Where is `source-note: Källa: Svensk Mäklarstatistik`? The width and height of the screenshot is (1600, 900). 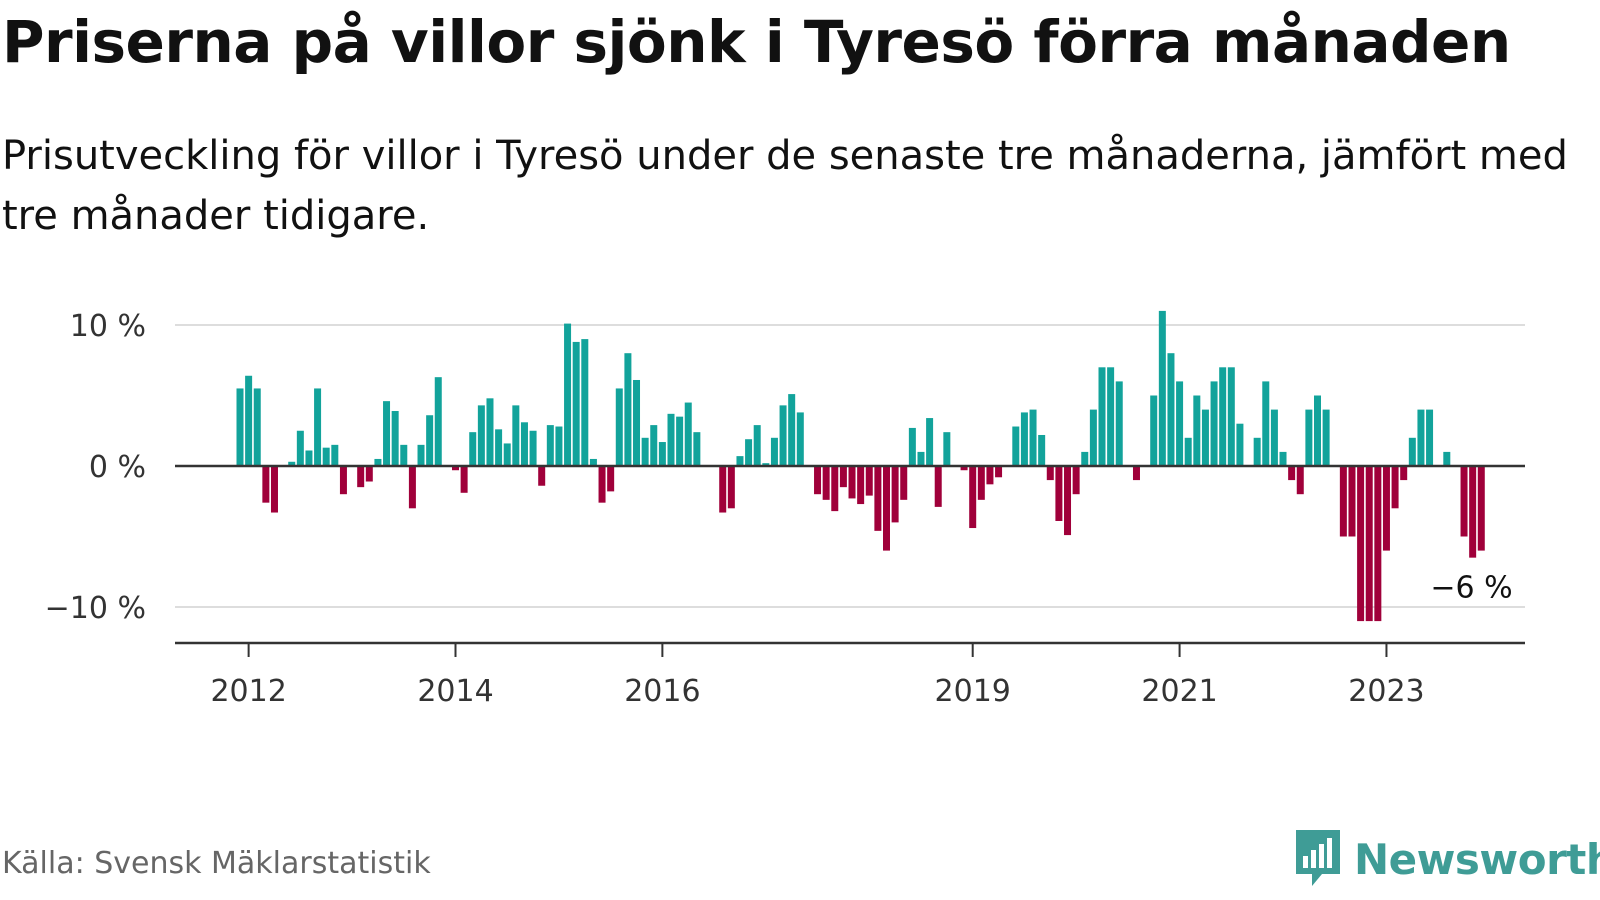
source-note: Källa: Svensk Mäklarstatistik is located at coordinates (216, 863).